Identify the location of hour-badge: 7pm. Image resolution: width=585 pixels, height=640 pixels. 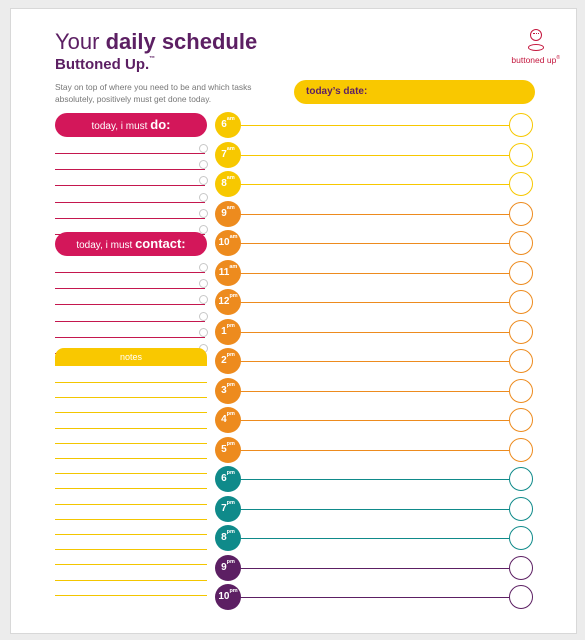
(228, 508).